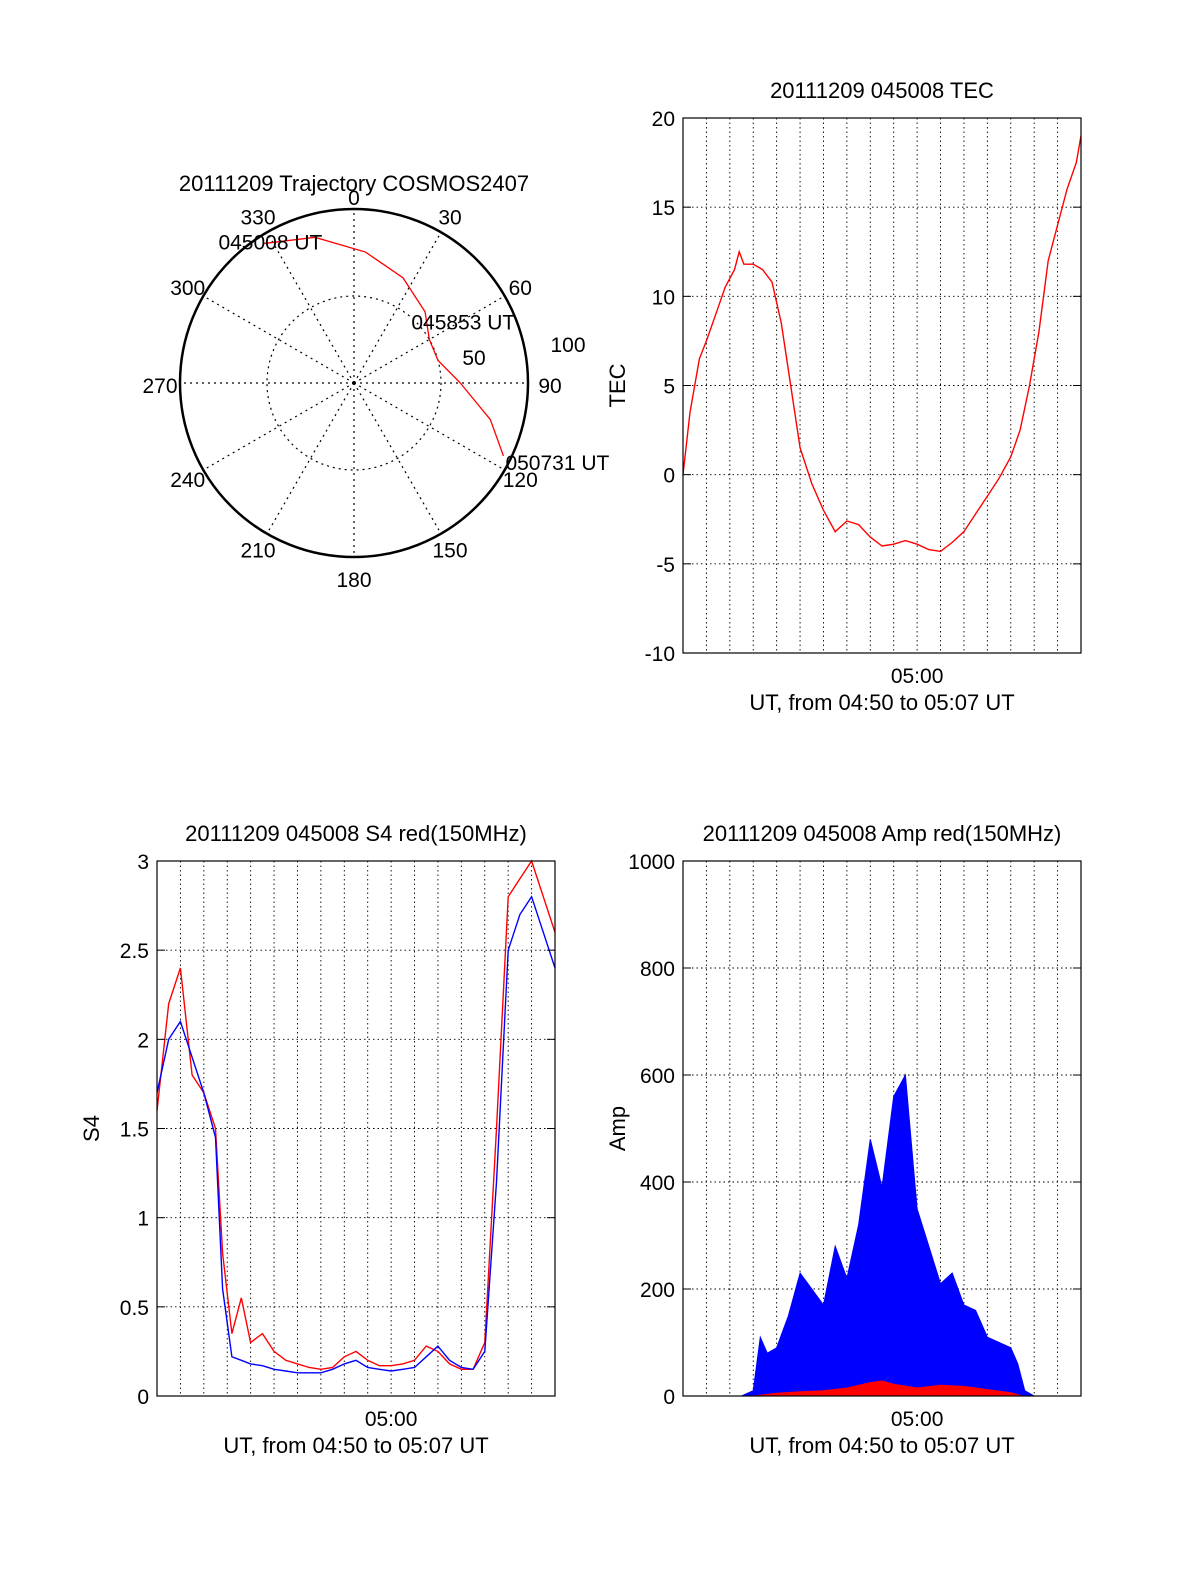 This screenshot has height=1575, width=1200. What do you see at coordinates (882, 1235) in the screenshot?
I see `series-0-area` at bounding box center [882, 1235].